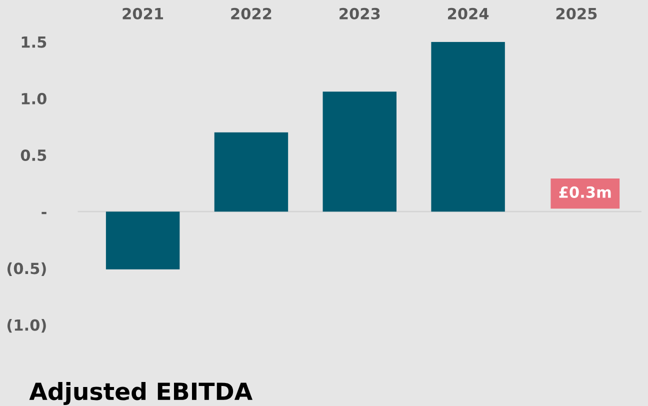  What do you see at coordinates (143, 14) in the screenshot?
I see `x-tick-label: 2021` at bounding box center [143, 14].